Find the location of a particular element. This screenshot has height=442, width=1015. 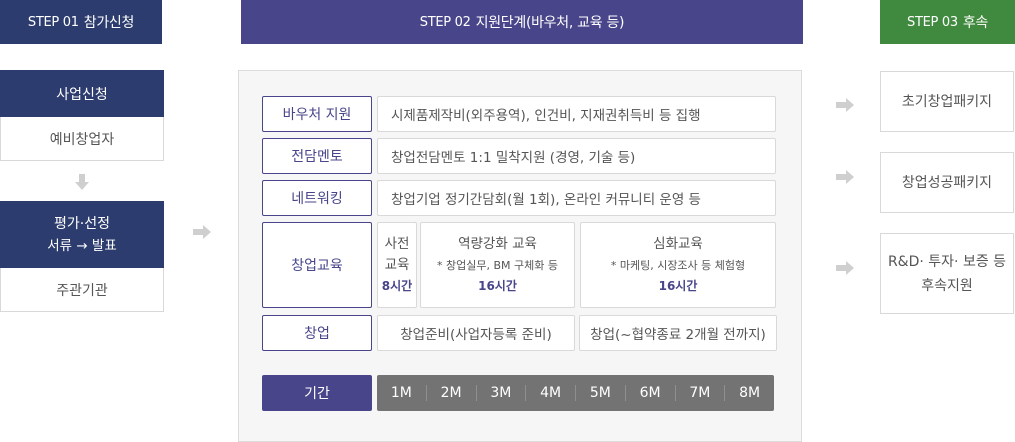

applicant-label: 예비창업자 is located at coordinates (82, 139).